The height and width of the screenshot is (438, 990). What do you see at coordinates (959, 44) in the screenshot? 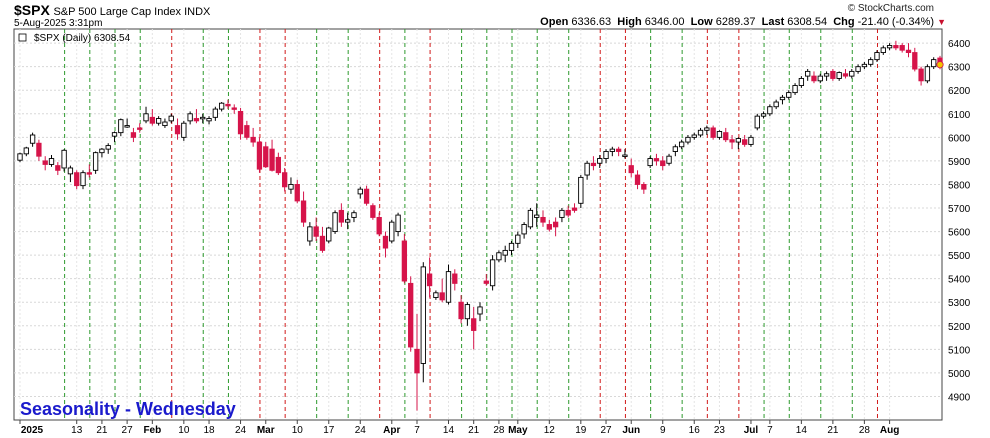
I see `y-tick-label: 6400` at bounding box center [959, 44].